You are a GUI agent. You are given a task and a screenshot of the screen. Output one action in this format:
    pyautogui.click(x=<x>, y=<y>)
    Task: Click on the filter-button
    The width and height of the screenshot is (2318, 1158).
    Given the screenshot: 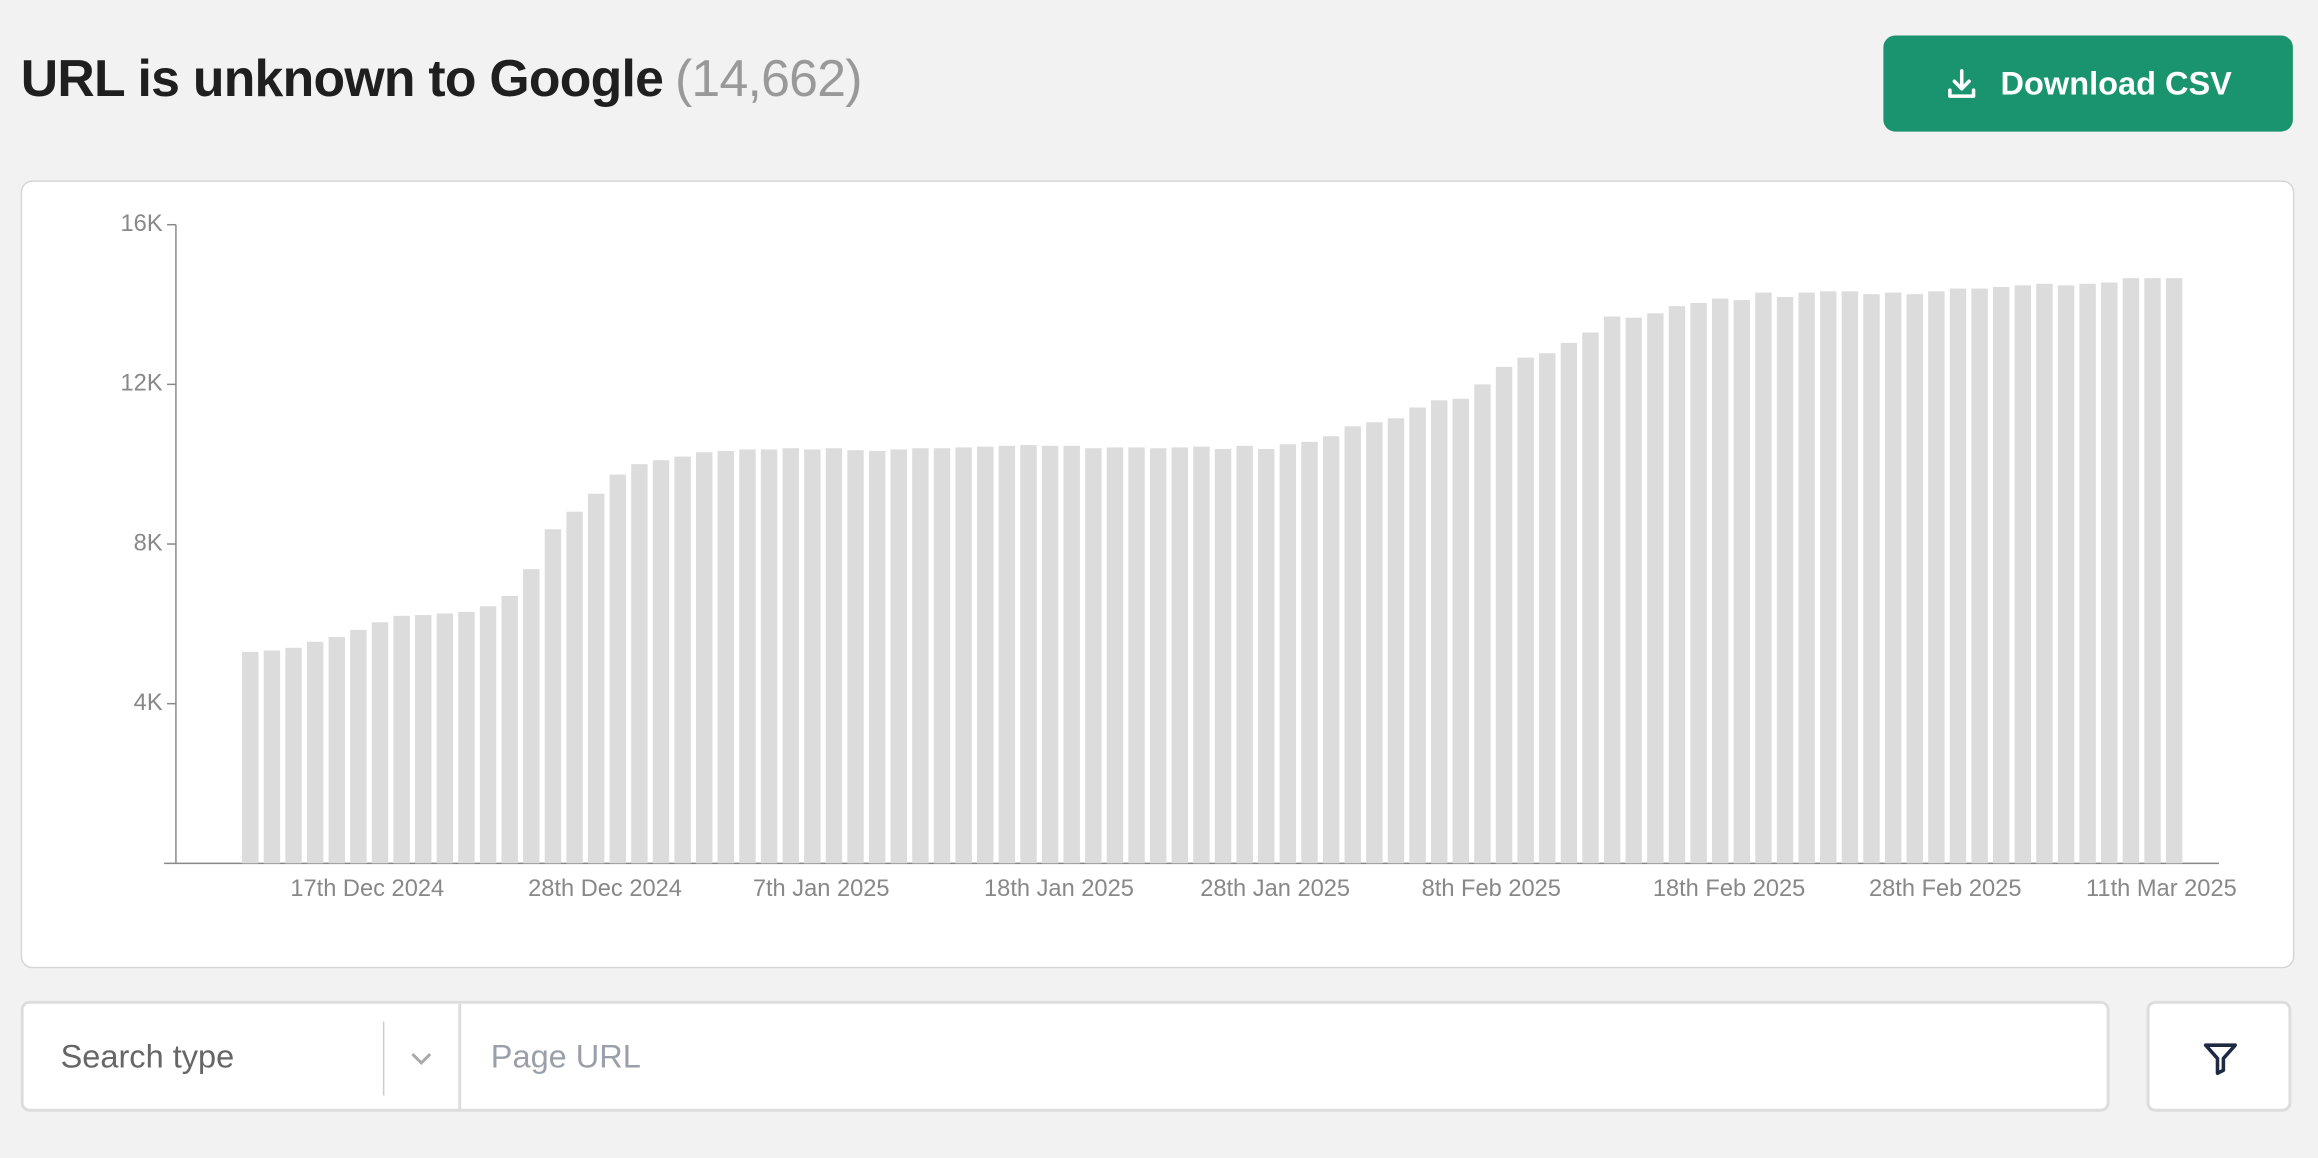 What is the action you would take?
    pyautogui.click(x=2219, y=1056)
    